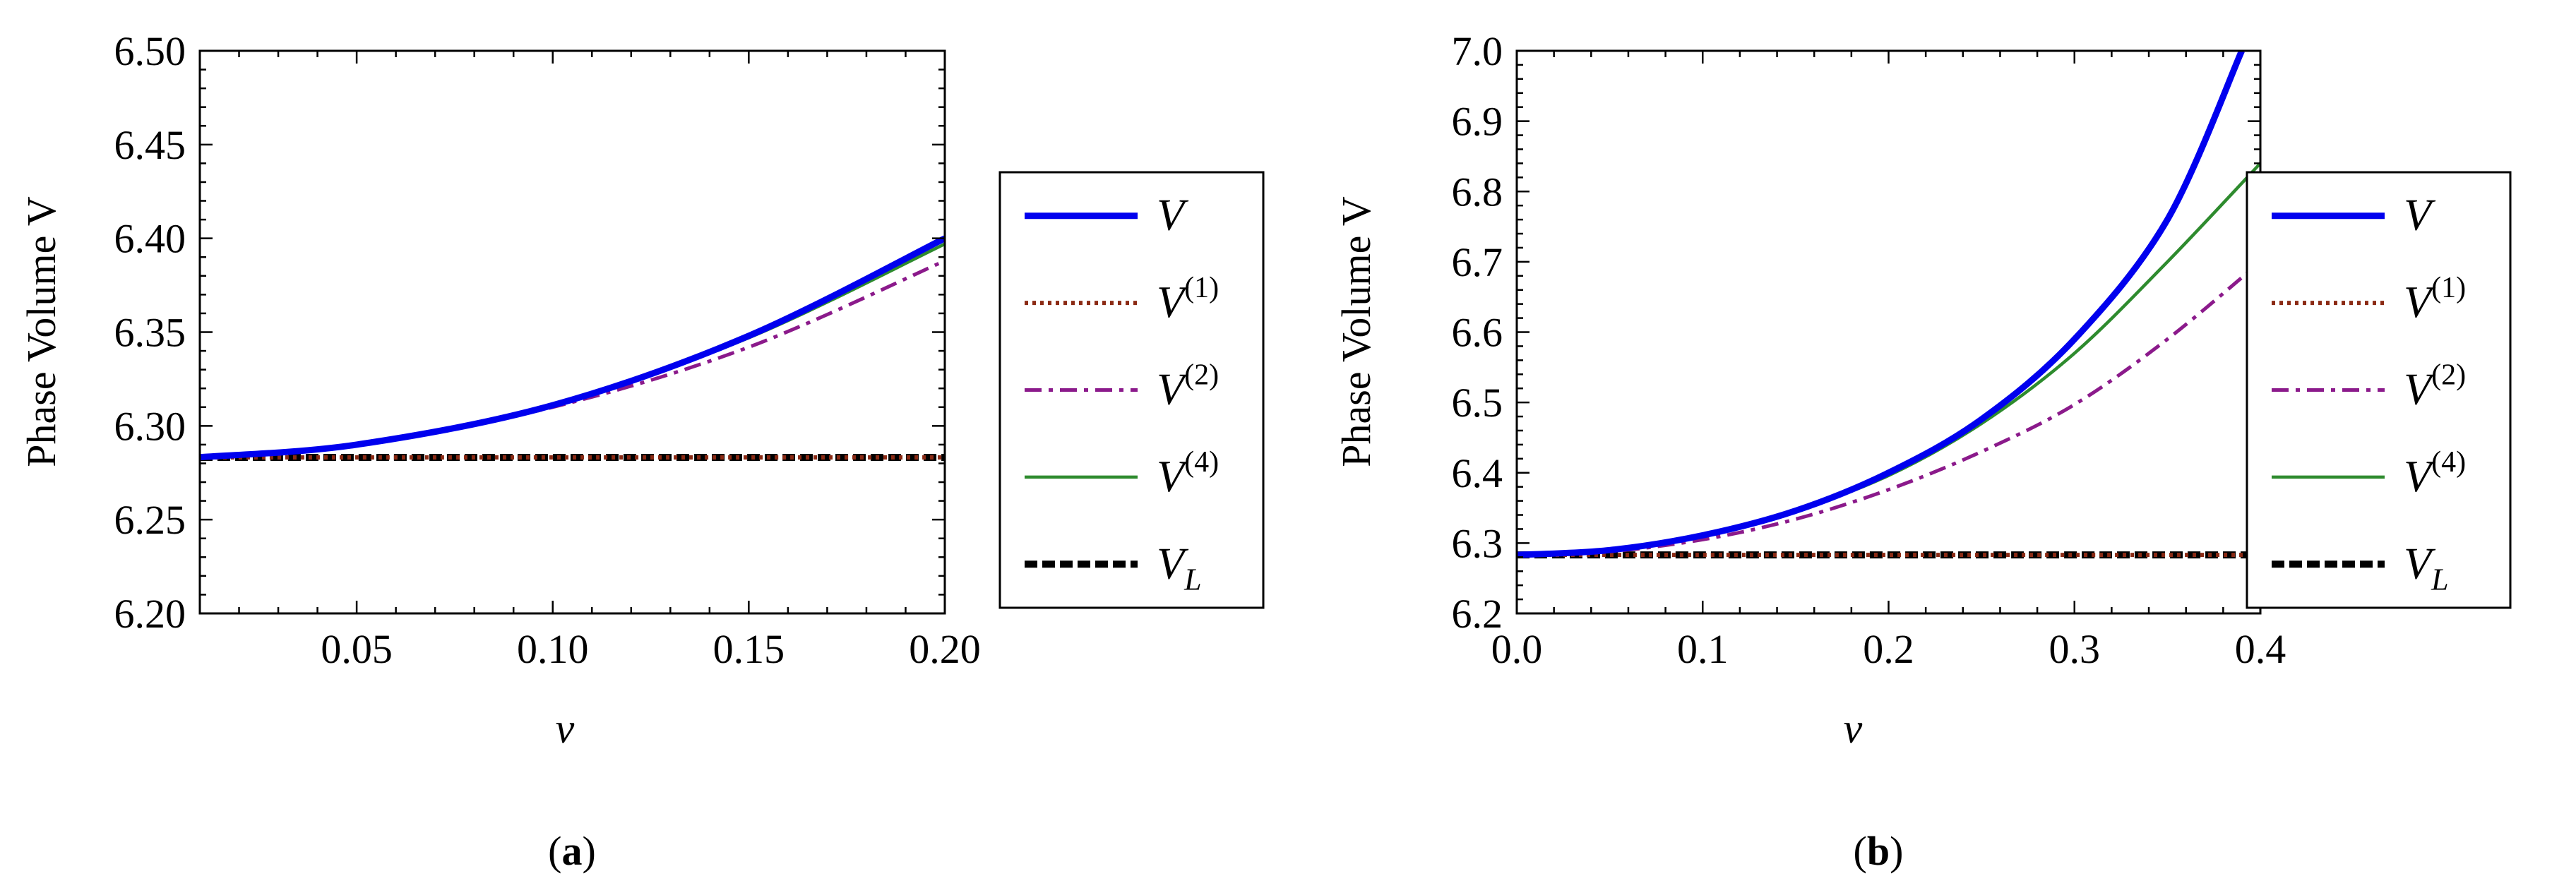 The image size is (2576, 888). Describe the element at coordinates (1477, 614) in the screenshot. I see `y-tick-label: 6.2` at that location.